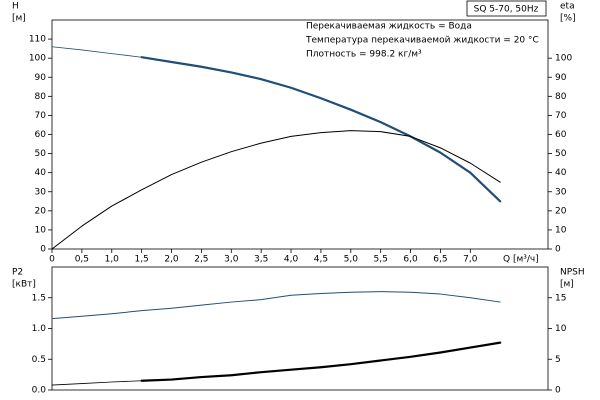 This screenshot has height=400, width=600. I want to click on y-axis-unit: [м], so click(19, 19).